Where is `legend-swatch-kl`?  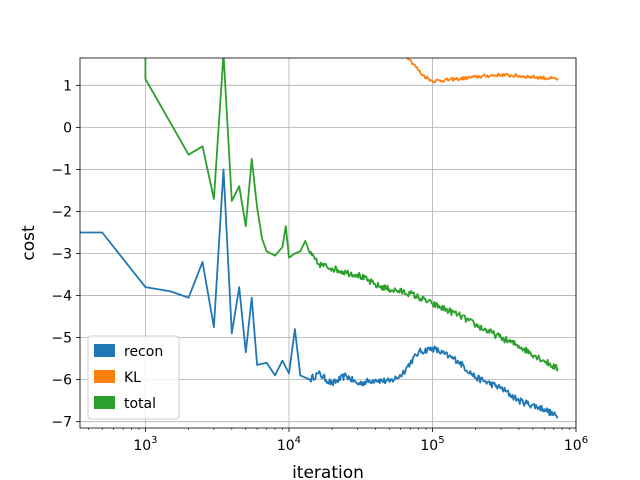 legend-swatch-kl is located at coordinates (104, 376).